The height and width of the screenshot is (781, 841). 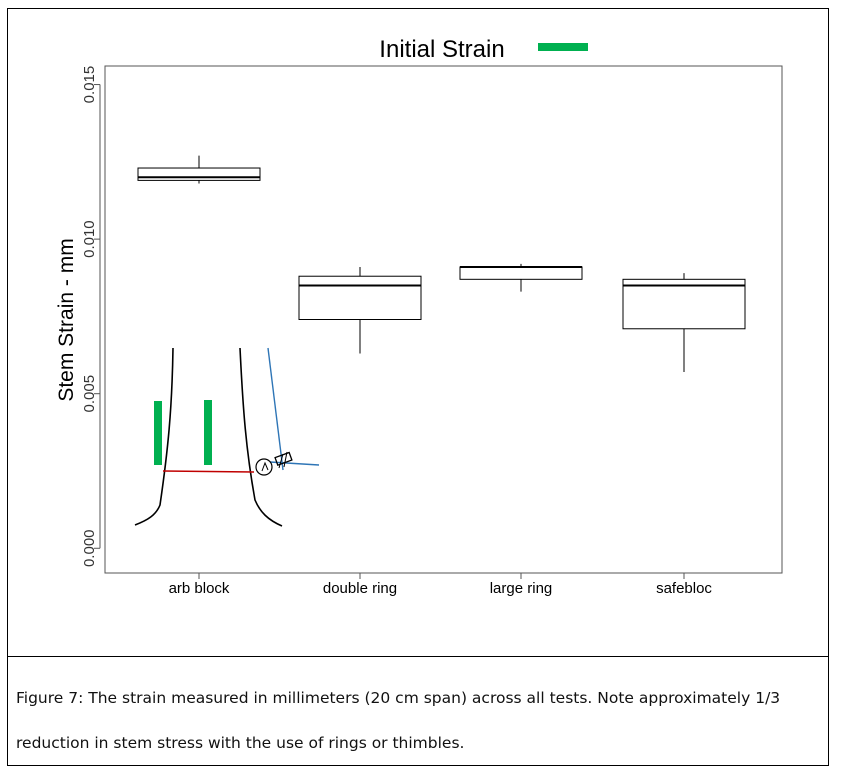 I want to click on sketch-blue-line-vertical, so click(x=275, y=409).